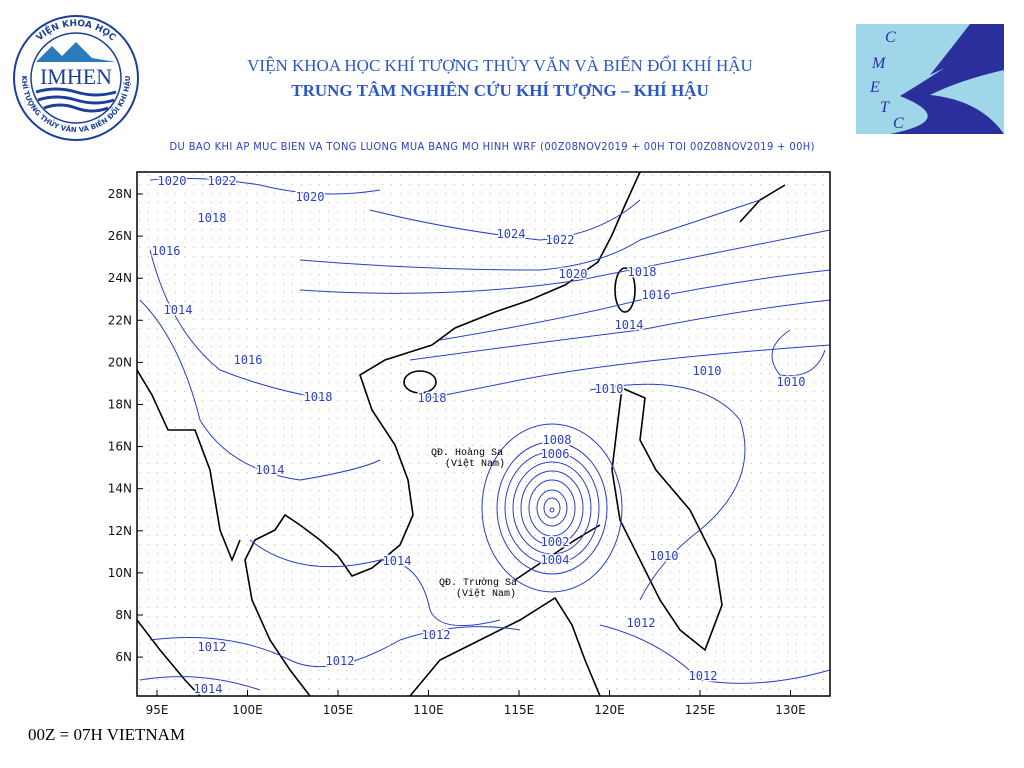 Image resolution: width=1024 pixels, height=768 pixels. Describe the element at coordinates (120, 194) in the screenshot. I see `lat-label: 28N` at that location.